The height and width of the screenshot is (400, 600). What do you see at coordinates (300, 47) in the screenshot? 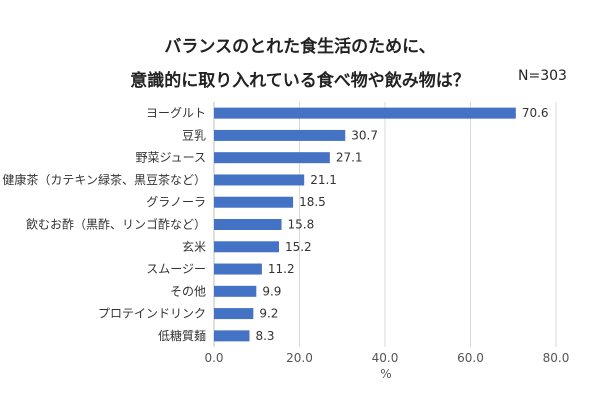
I see `chart-title-line-1: バランスのとれた食生活のために、` at bounding box center [300, 47].